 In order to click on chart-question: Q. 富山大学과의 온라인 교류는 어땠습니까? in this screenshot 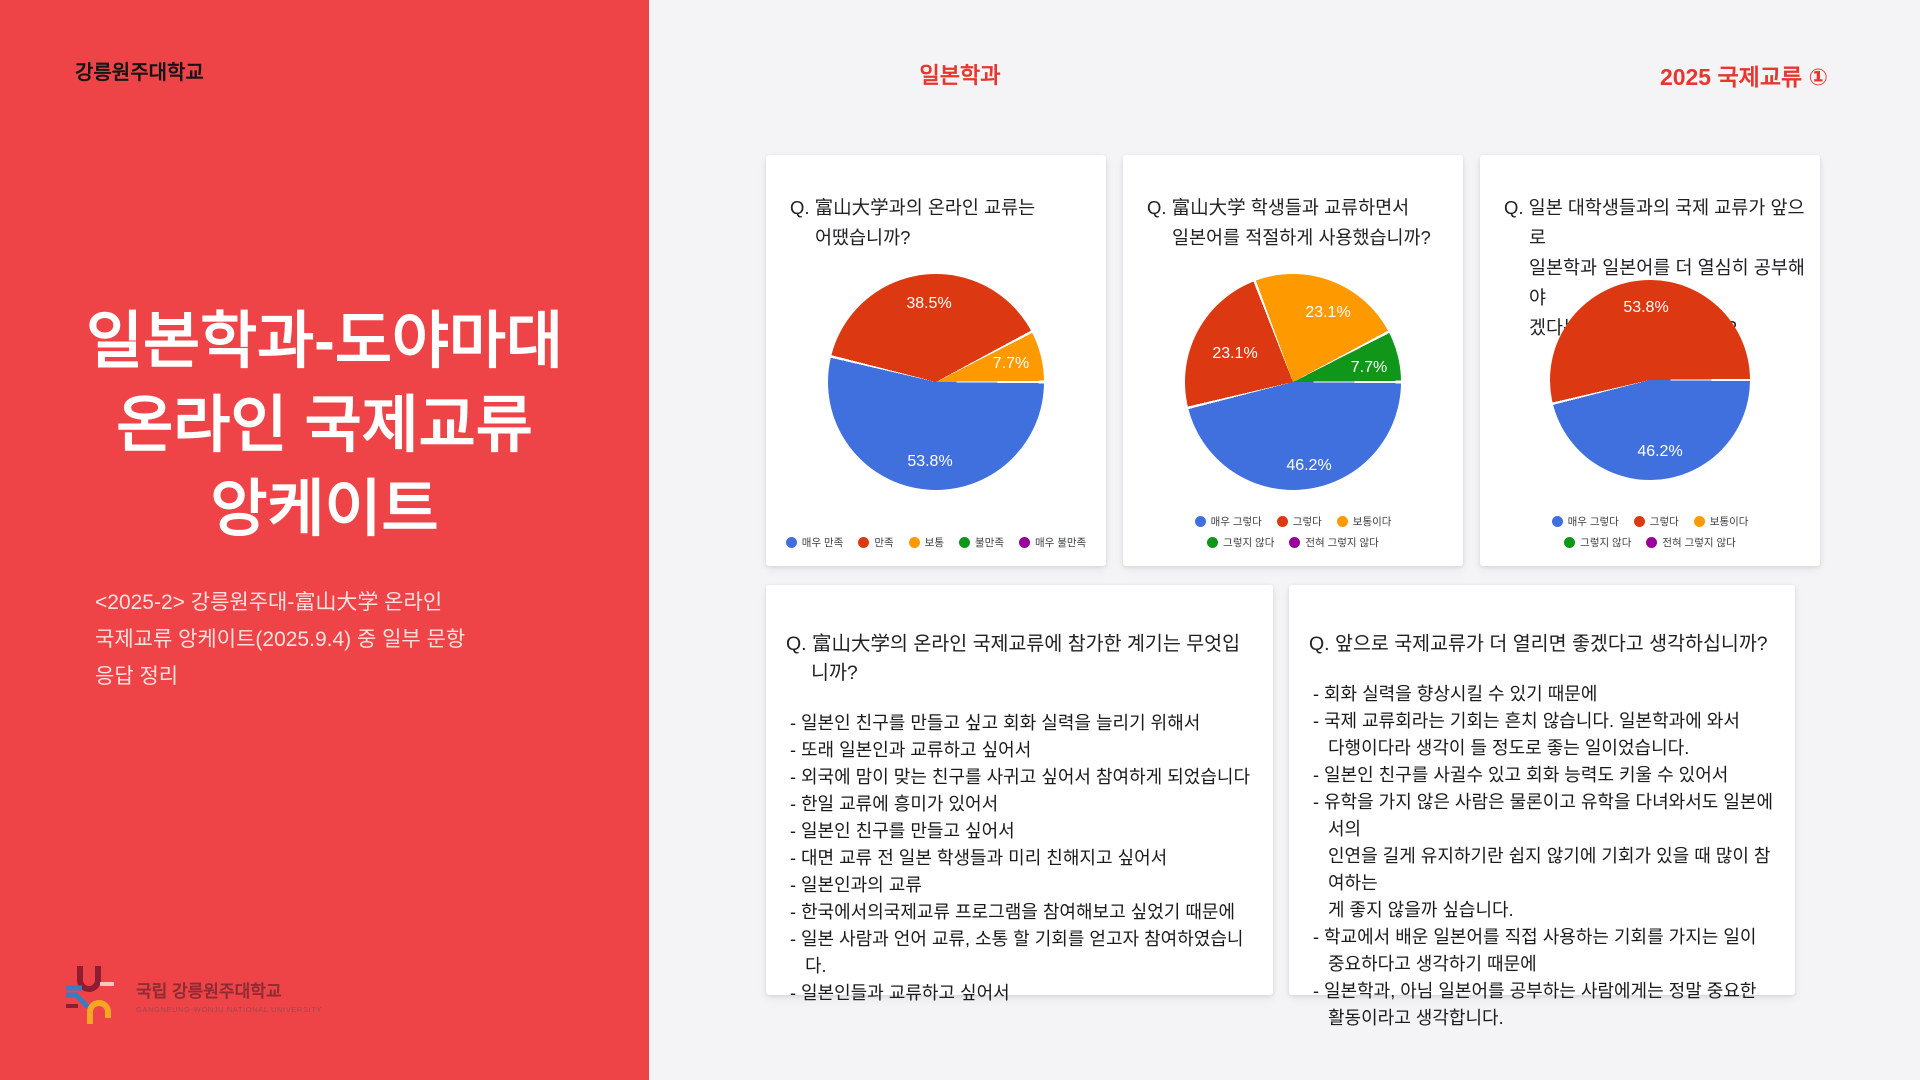, I will do `click(913, 222)`.